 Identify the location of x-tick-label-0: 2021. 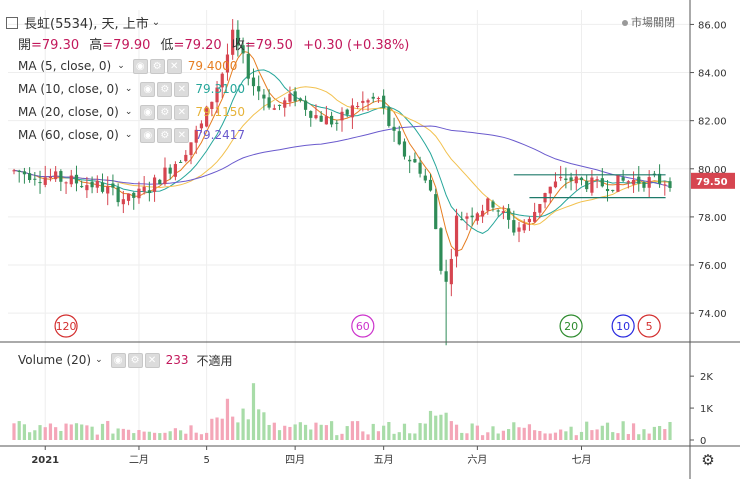
(45, 460).